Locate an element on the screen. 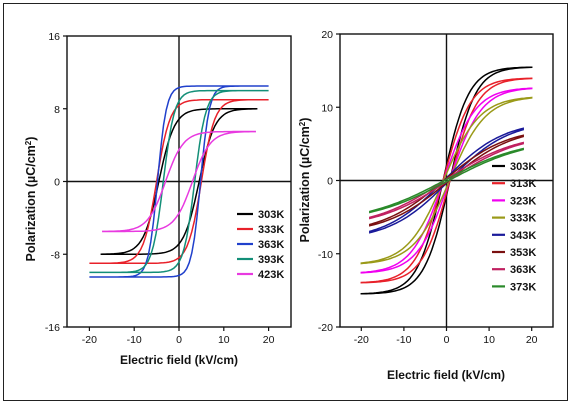  legend-label: 393K is located at coordinates (271, 260).